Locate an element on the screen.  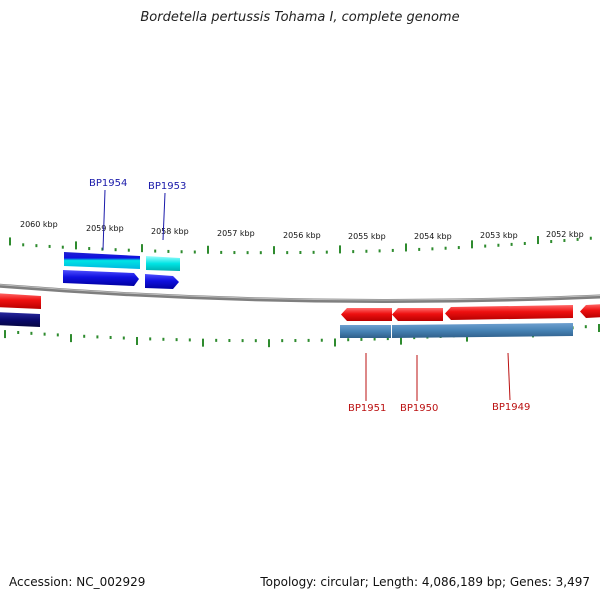
cds-arrow-right-edge is located at coordinates (590, 311).